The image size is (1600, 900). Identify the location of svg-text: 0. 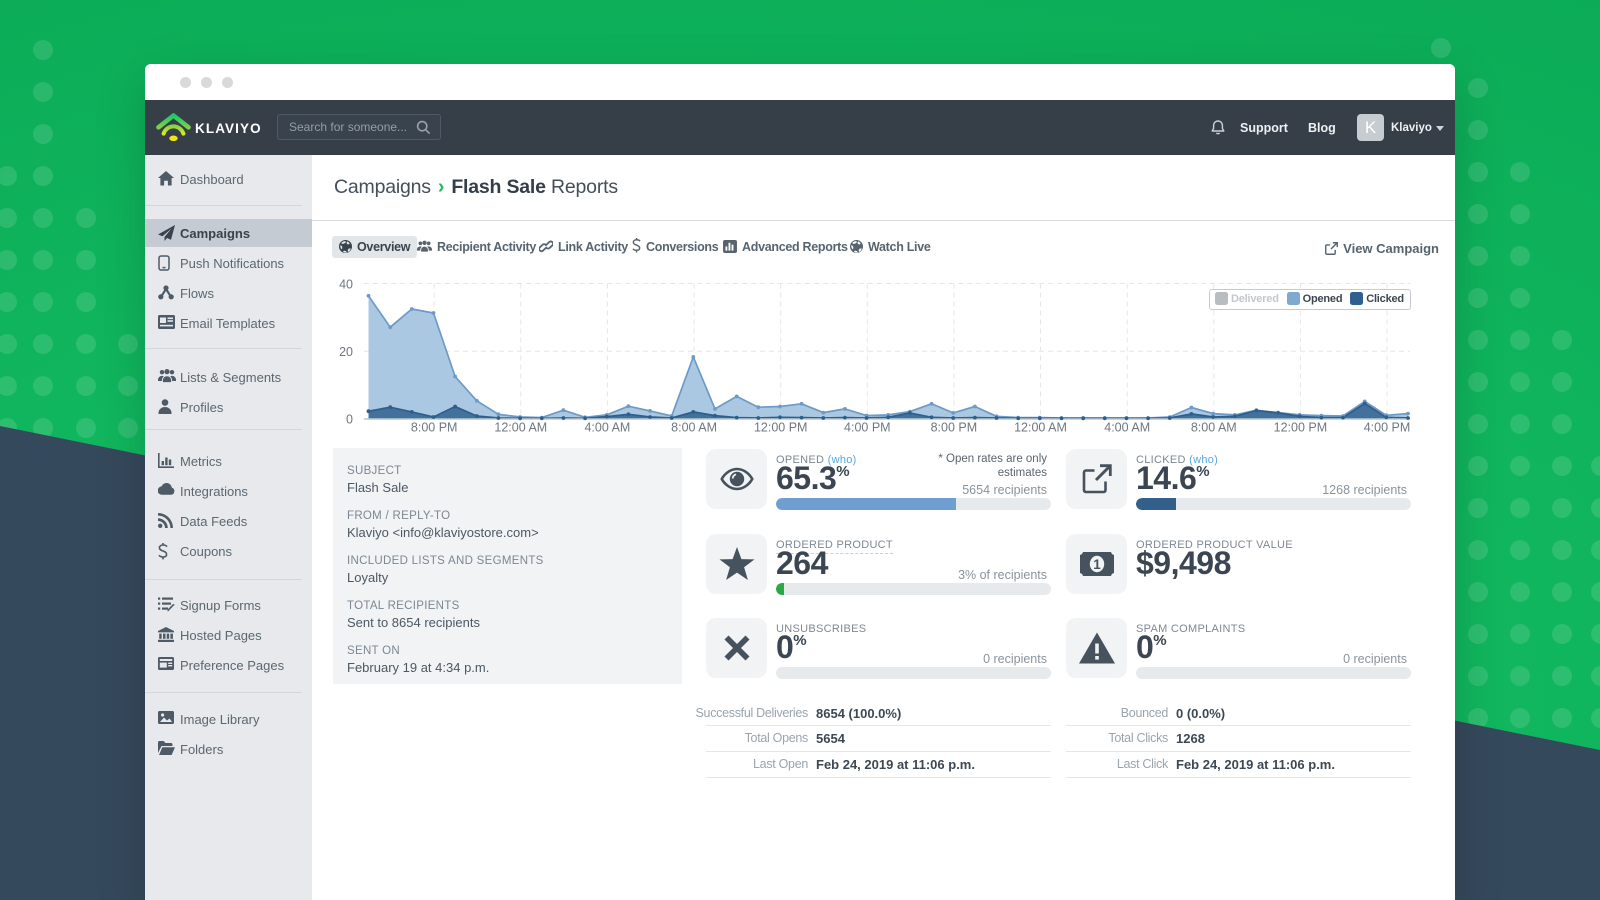
(349, 420).